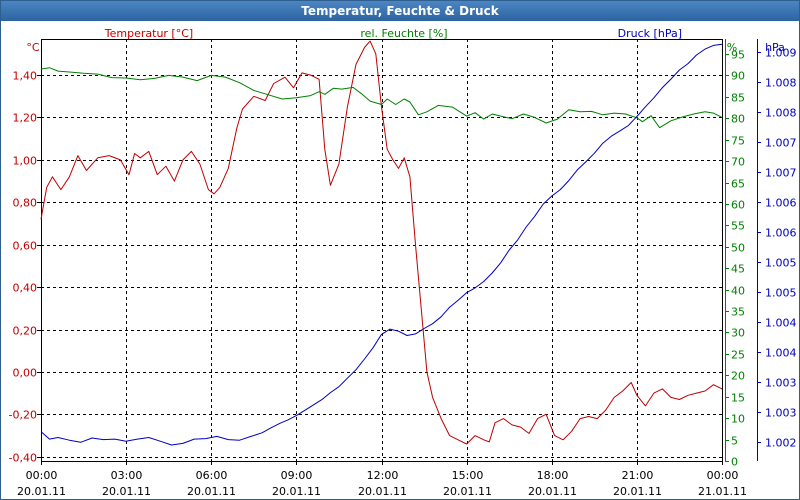 Image resolution: width=800 pixels, height=500 pixels. Describe the element at coordinates (381, 98) in the screenshot. I see `series-line-humidity` at that location.